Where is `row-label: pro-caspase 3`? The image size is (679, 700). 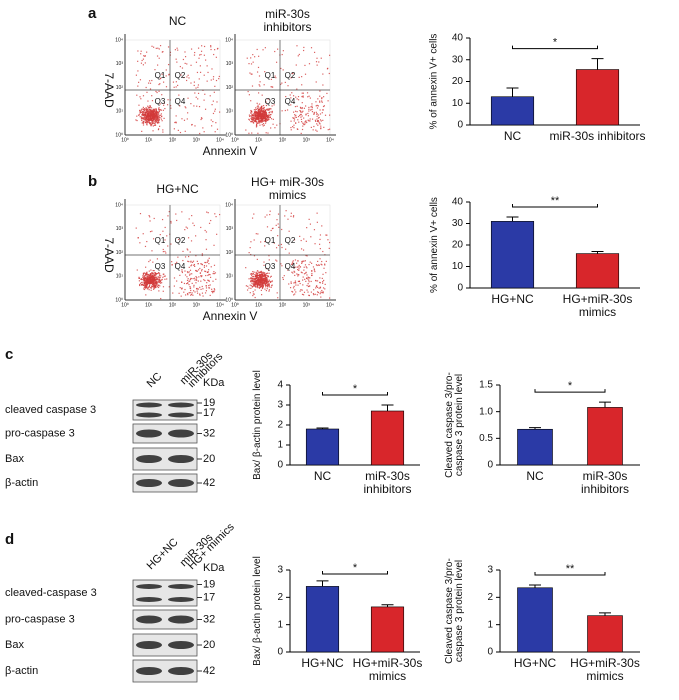
row-label: pro-caspase 3 is located at coordinates (40, 433).